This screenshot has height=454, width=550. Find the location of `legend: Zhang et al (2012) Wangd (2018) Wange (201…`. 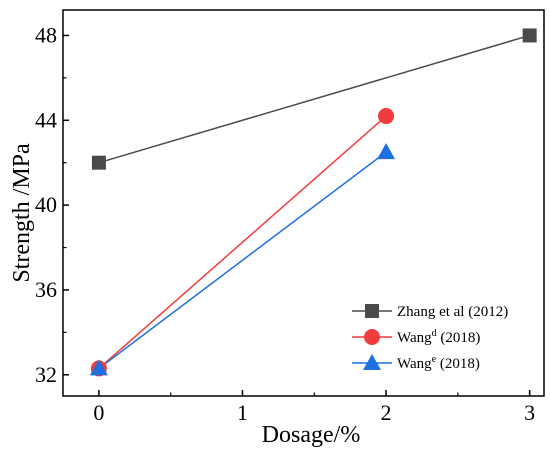

legend: Zhang et al (2012) Wangd (2018) Wange (201… is located at coordinates (430, 338).